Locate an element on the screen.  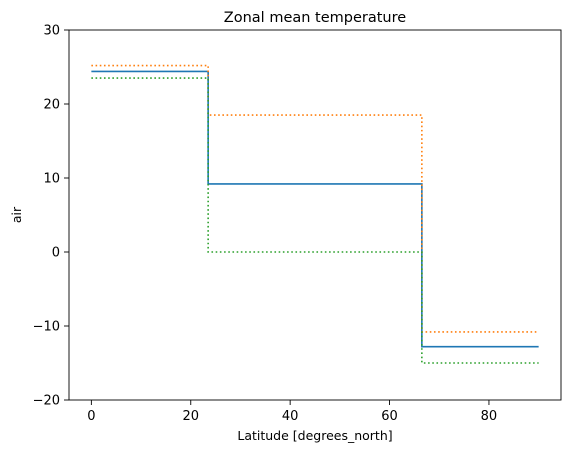
y-tick-label: 0 is located at coordinates (56, 253).